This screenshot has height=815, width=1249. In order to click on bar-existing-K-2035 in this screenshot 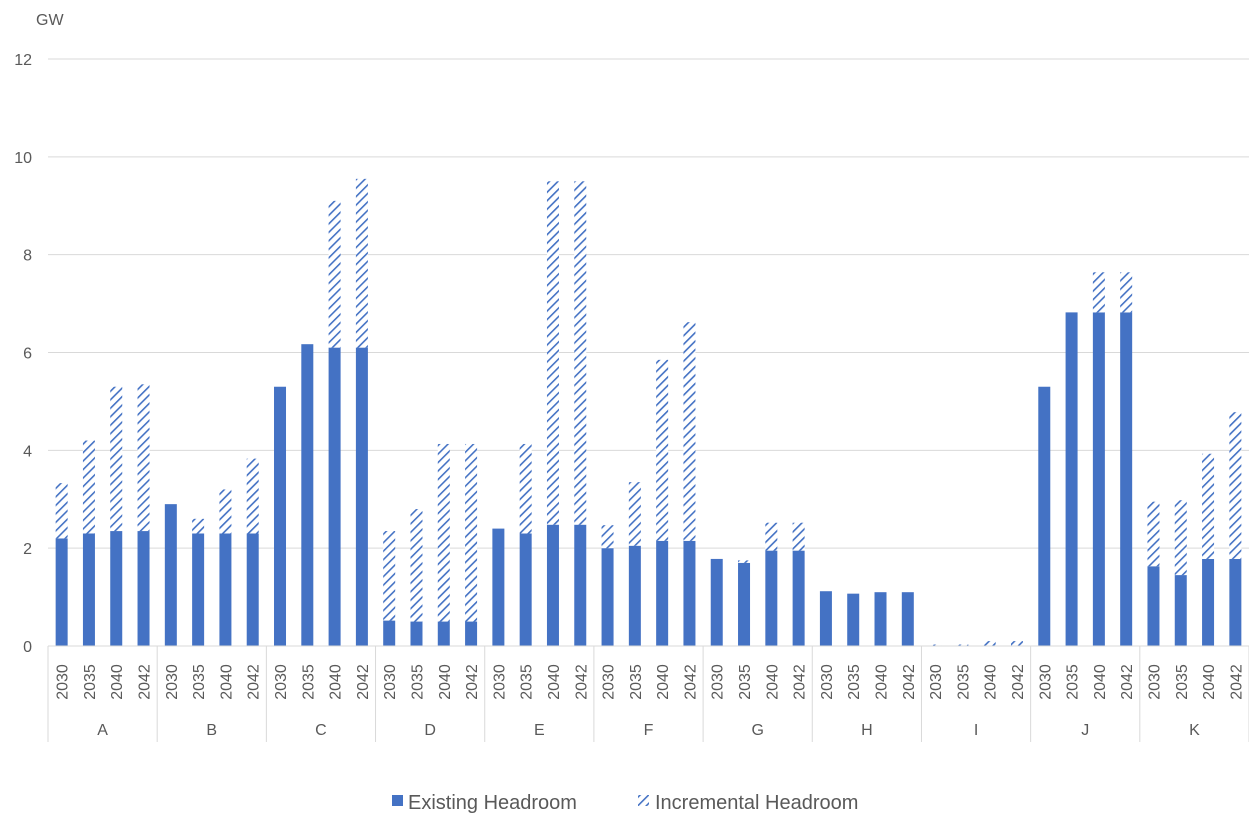, I will do `click(1180, 610)`.